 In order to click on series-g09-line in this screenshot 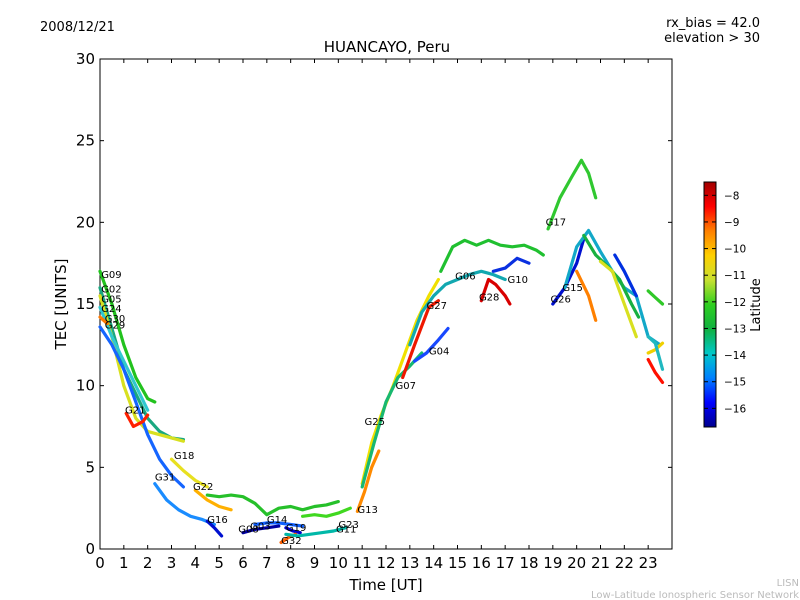, I will do `click(127, 336)`.